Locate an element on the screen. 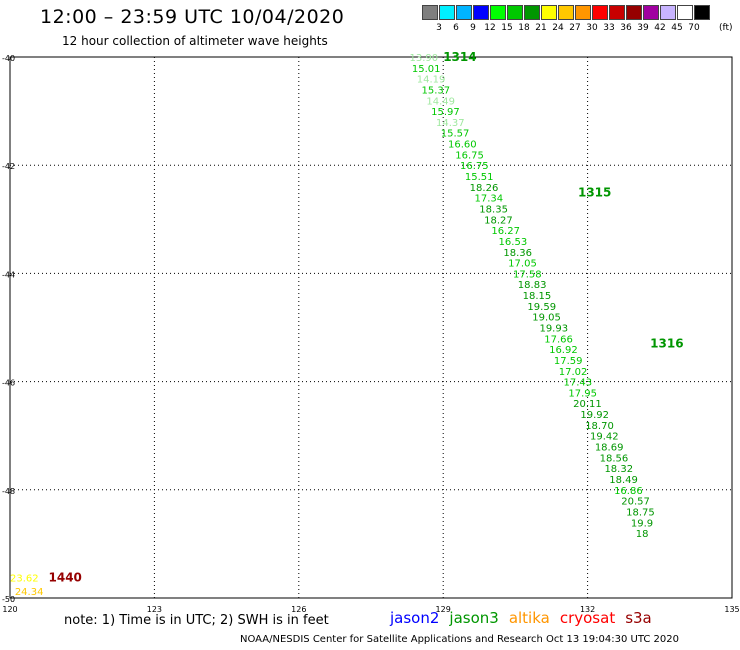 Image resolution: width=740 pixels, height=650 pixels. wave-height-value: 18.32 is located at coordinates (618, 469).